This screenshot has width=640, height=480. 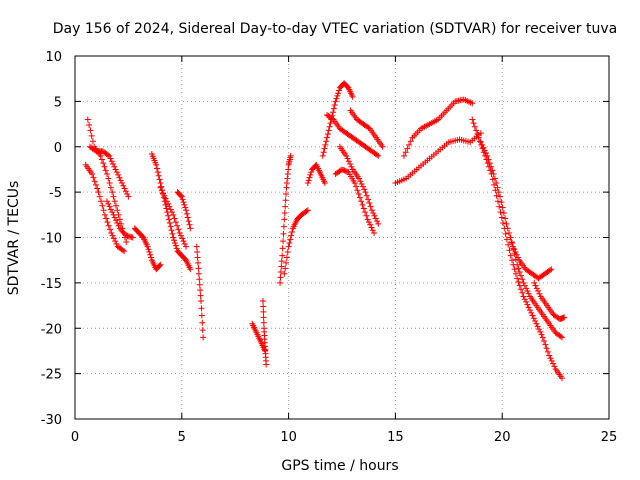 I want to click on x-tick-label: 5, so click(x=182, y=437).